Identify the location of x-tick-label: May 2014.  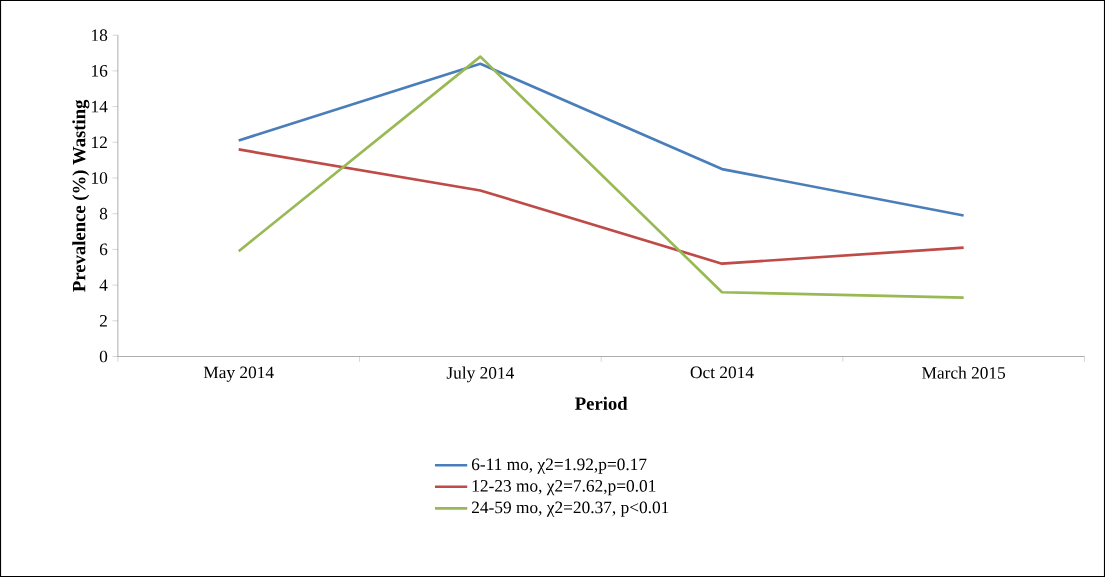
(238, 374).